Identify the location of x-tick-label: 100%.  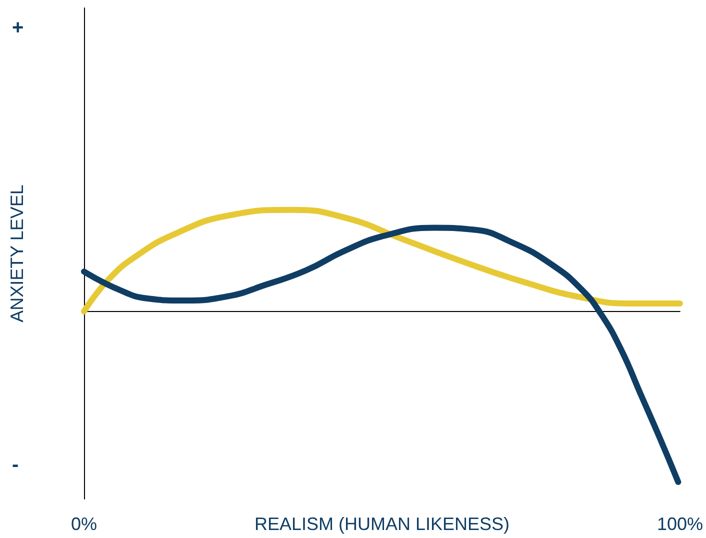
(680, 524).